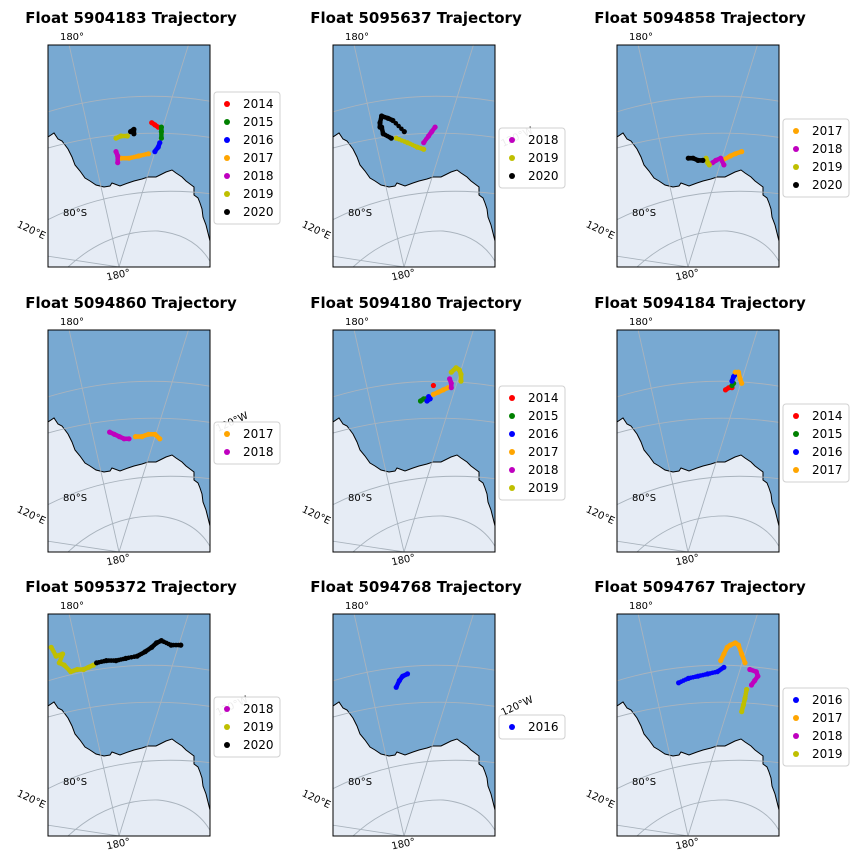  I want to click on lon-label-top: 180°, so click(72, 37).